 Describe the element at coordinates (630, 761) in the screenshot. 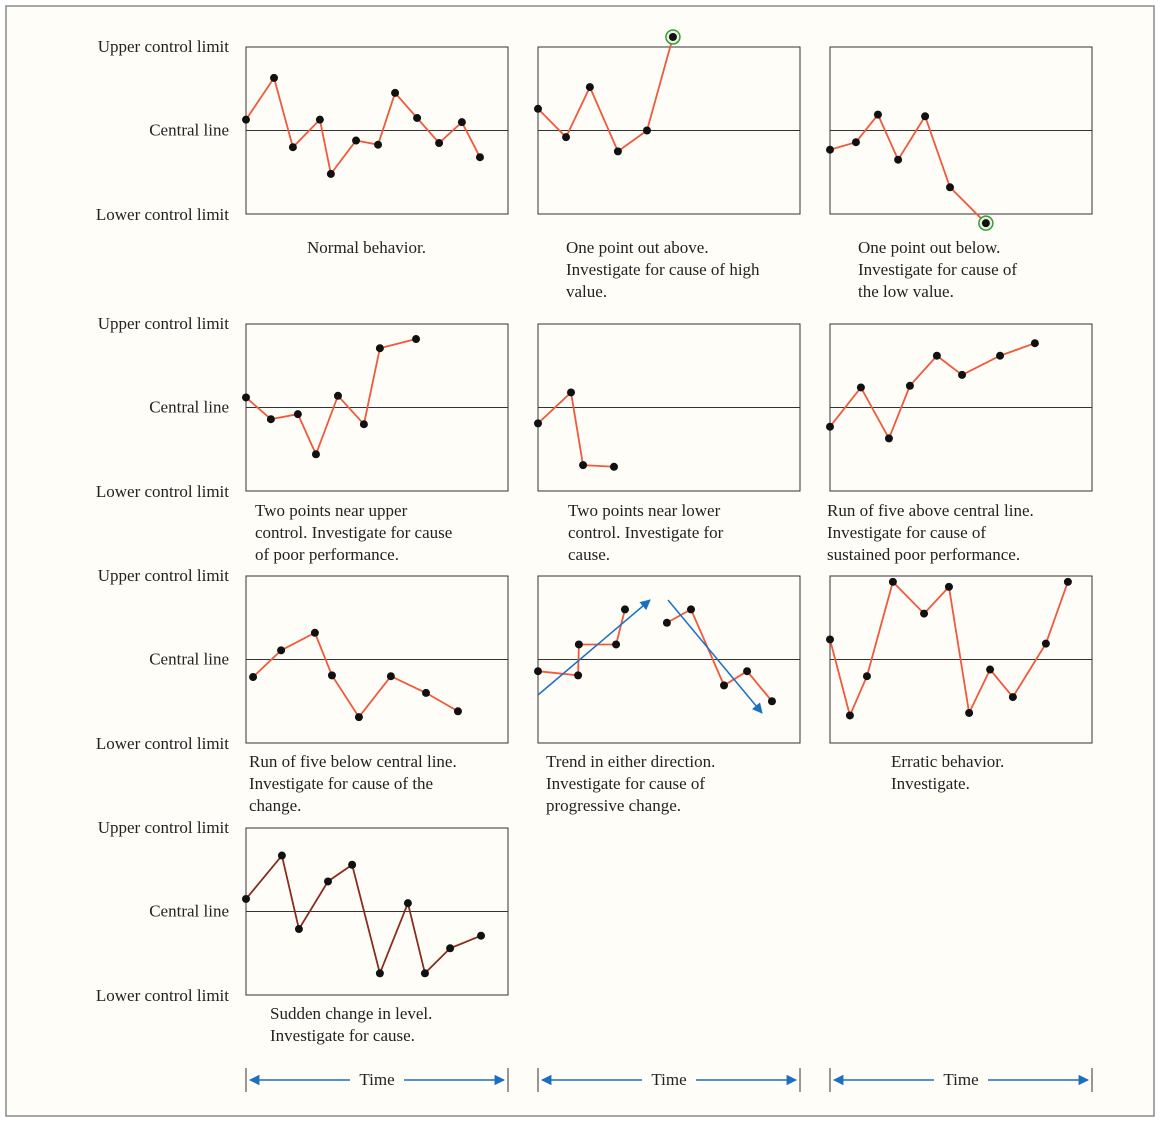

I see `caption: Trend in either direction.` at that location.